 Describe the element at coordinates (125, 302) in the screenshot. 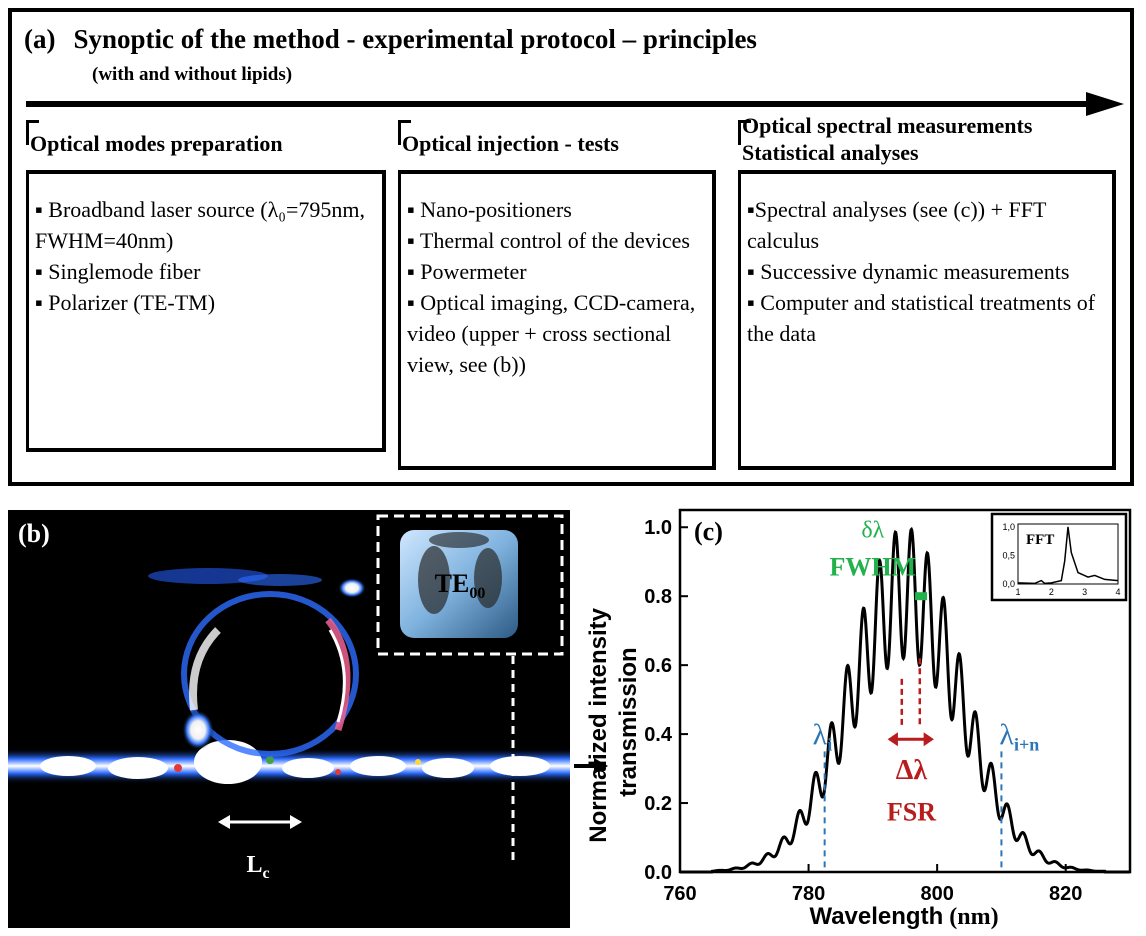

I see `column-1-item: ▪ Polarizer (TE-TM)` at that location.